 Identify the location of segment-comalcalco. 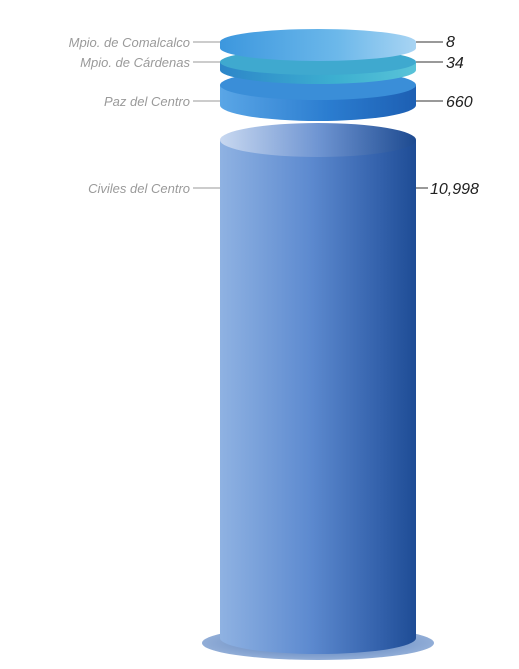
(318, 45).